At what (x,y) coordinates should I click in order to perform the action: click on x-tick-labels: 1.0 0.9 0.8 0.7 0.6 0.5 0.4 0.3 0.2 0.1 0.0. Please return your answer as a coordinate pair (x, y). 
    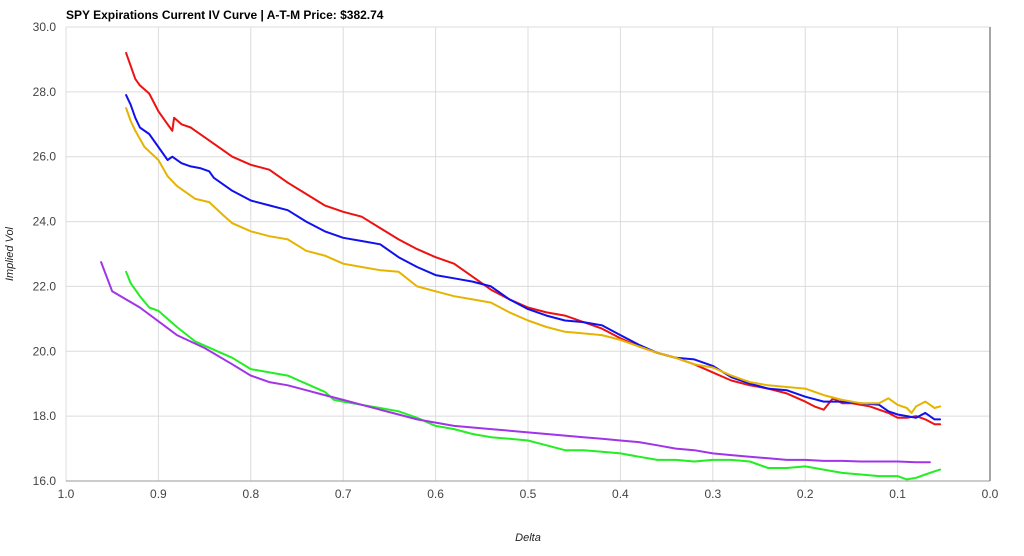
    Looking at the image, I should click on (528, 494).